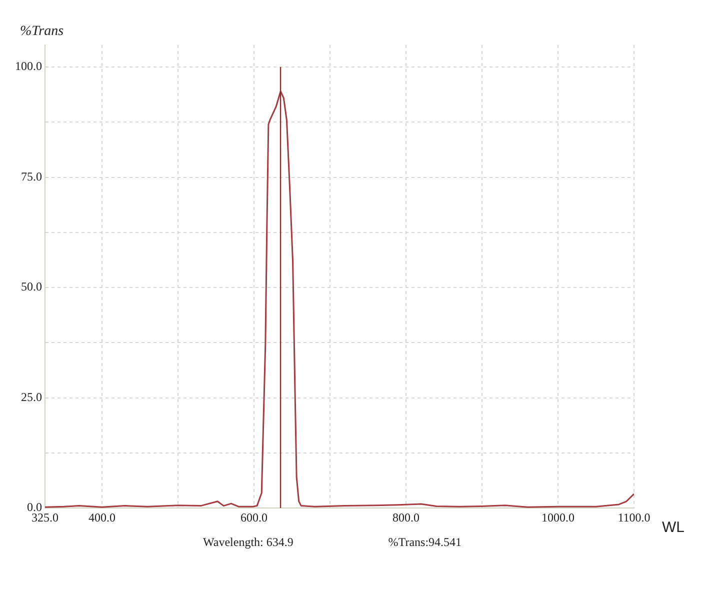  Describe the element at coordinates (42, 31) in the screenshot. I see `y-axis-title: %Trans` at that location.